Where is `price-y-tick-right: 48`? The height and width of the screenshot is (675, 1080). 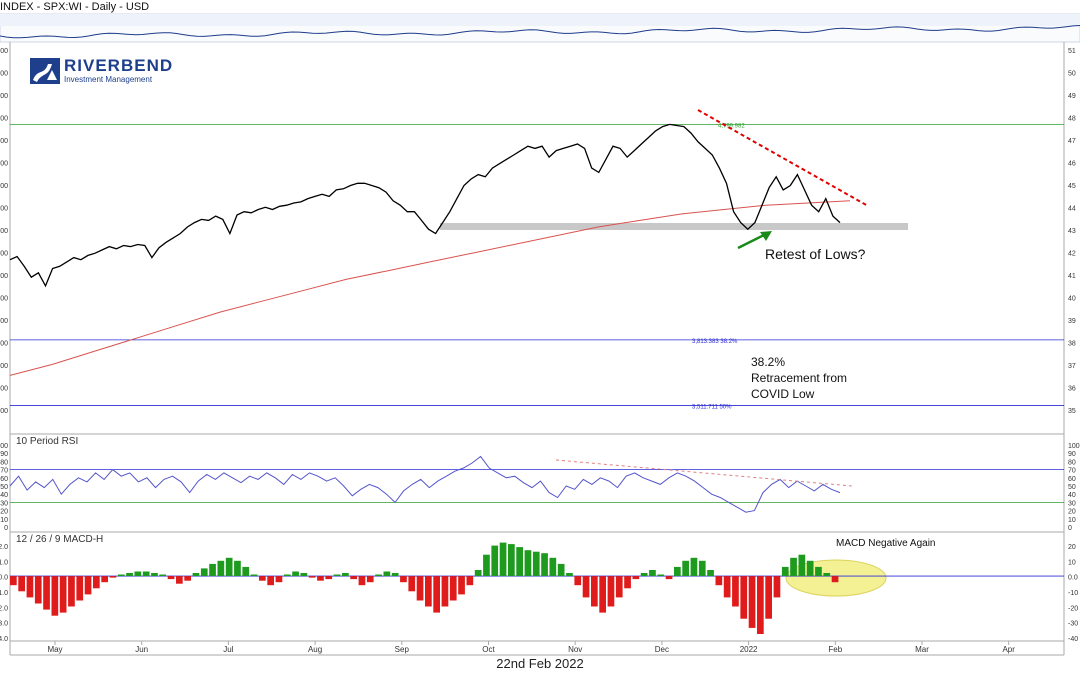
price-y-tick-right: 48 is located at coordinates (1072, 119).